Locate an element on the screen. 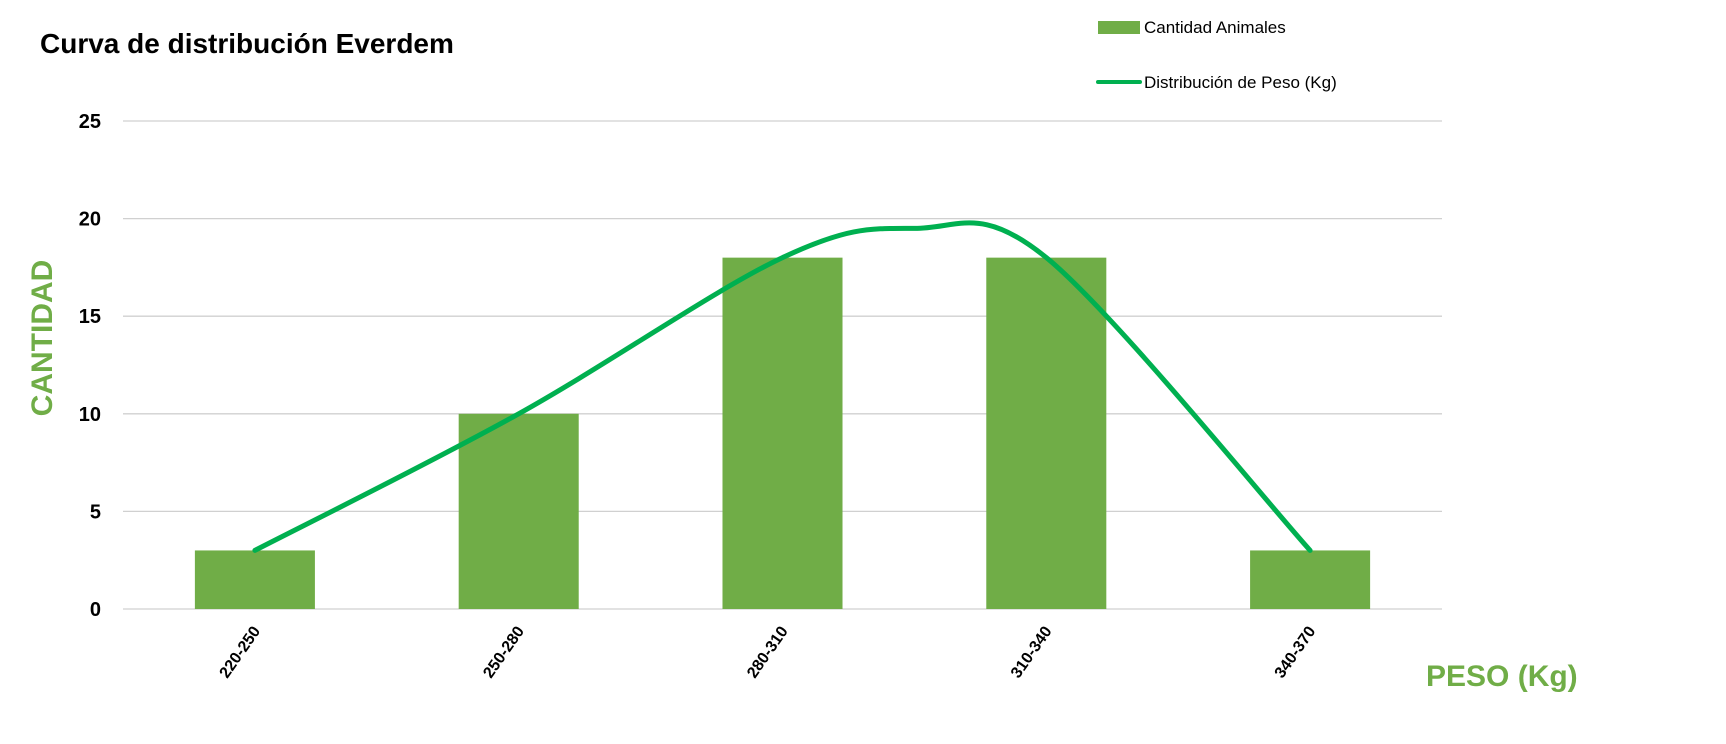 This screenshot has height=744, width=1726. y-tick-label: 5 is located at coordinates (95, 512).